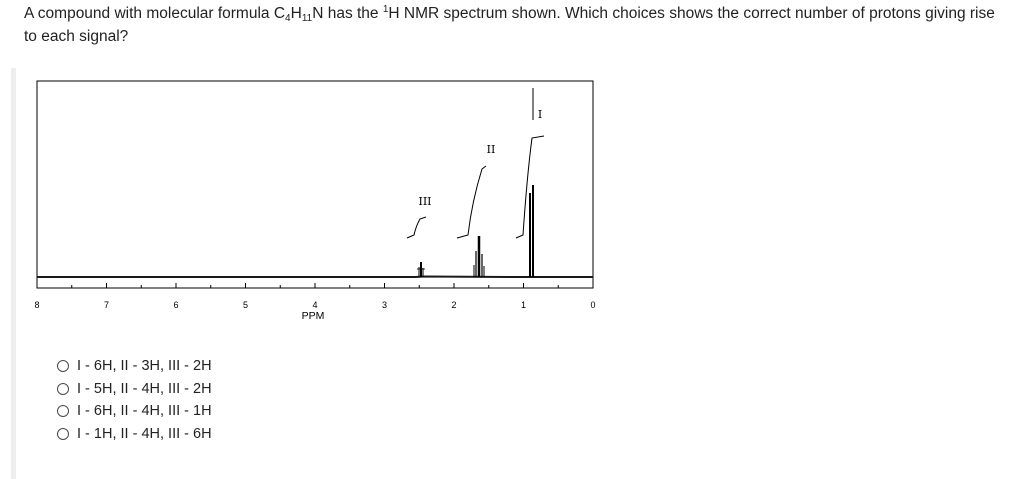 The height and width of the screenshot is (479, 1024). What do you see at coordinates (540, 114) in the screenshot?
I see `signal-label-i: I` at bounding box center [540, 114].